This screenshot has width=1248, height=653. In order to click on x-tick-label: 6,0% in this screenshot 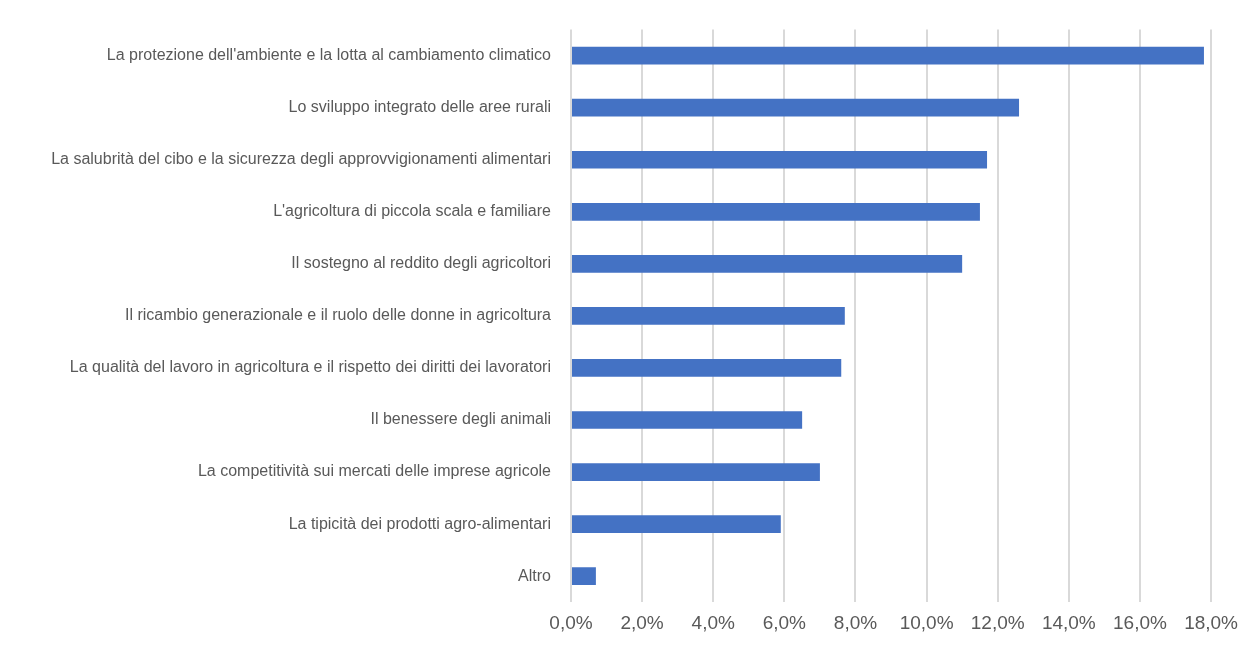, I will do `click(784, 622)`.